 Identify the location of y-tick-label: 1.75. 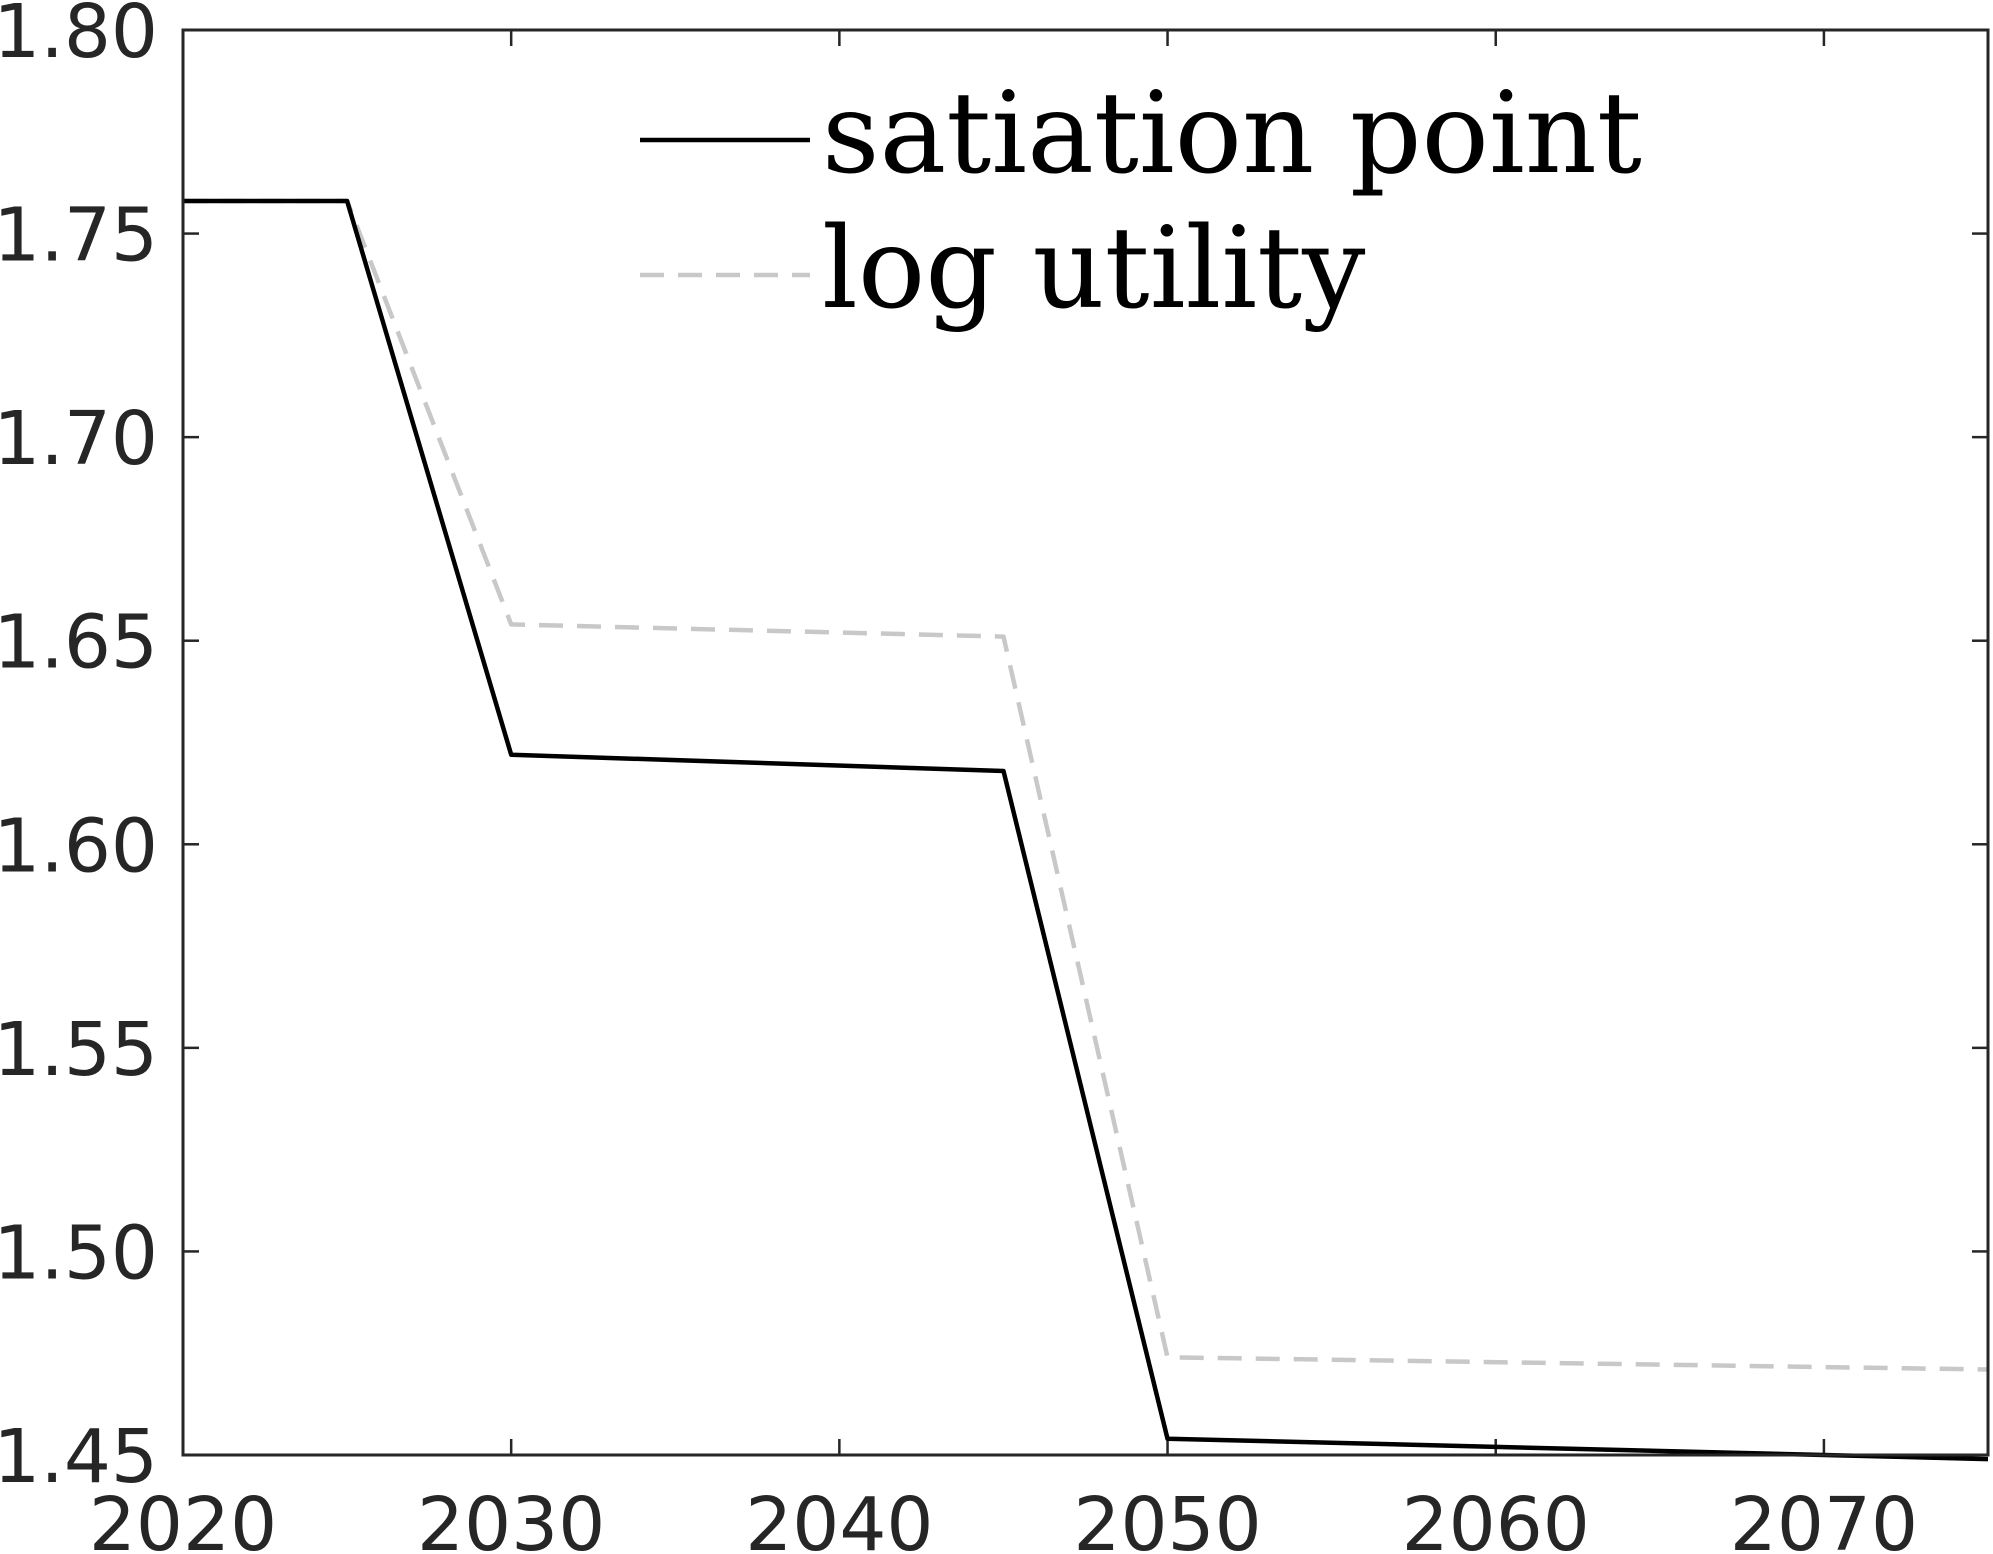
(79, 236).